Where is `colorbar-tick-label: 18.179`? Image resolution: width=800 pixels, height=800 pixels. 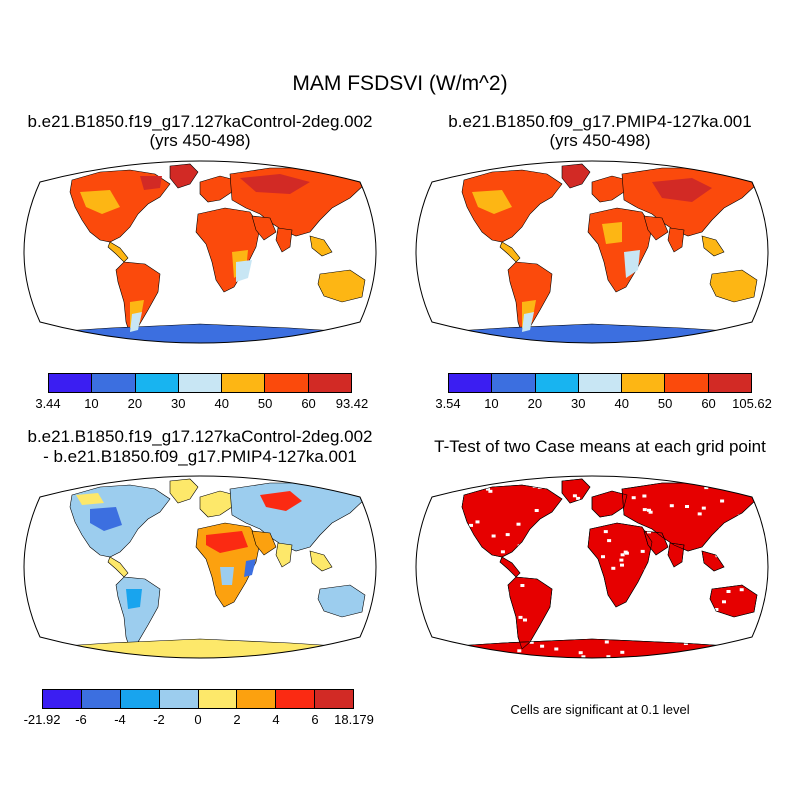
colorbar-tick-label: 18.179 is located at coordinates (354, 719).